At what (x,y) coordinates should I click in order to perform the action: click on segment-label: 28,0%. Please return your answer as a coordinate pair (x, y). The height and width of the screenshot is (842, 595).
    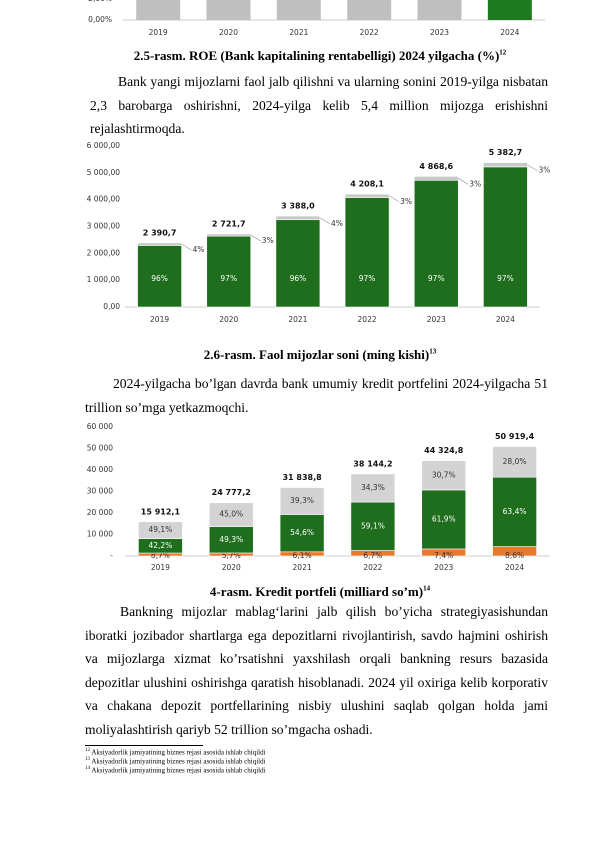
    Looking at the image, I should click on (515, 461).